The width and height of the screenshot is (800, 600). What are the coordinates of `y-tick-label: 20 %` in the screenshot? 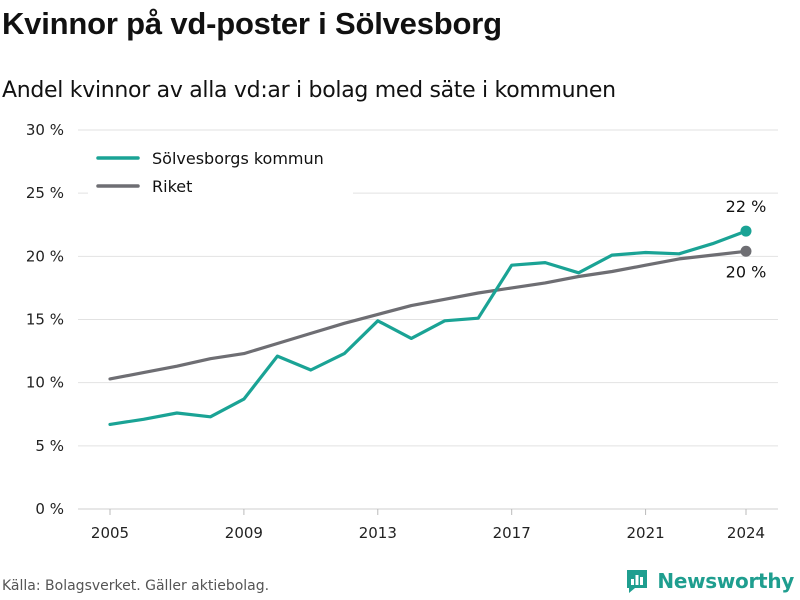 It's located at (45, 256).